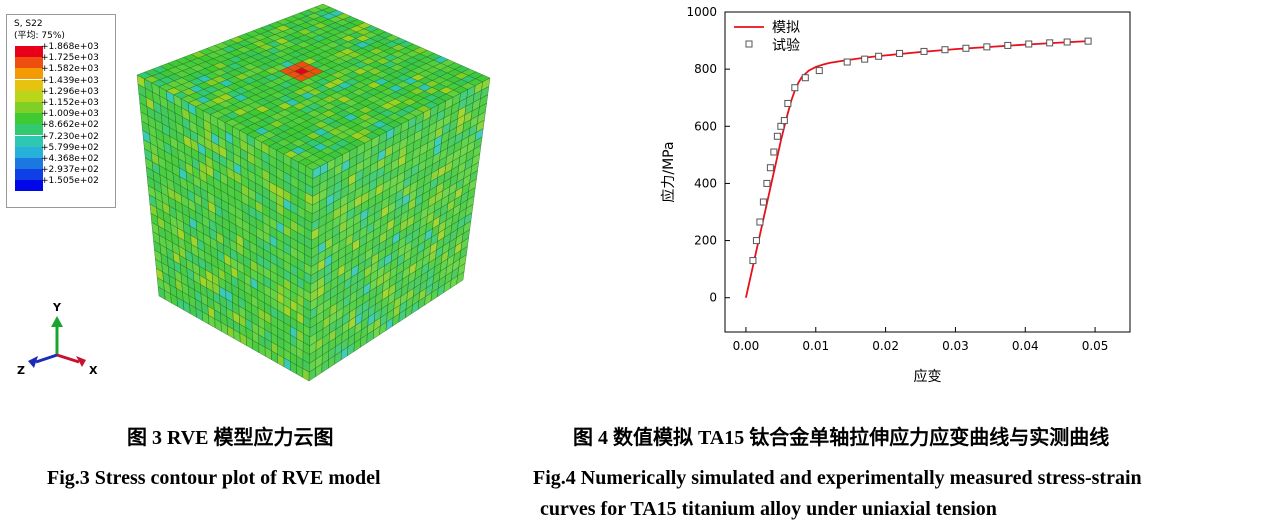 The image size is (1270, 525). Describe the element at coordinates (917, 169) in the screenshot. I see `simulation-line` at that location.